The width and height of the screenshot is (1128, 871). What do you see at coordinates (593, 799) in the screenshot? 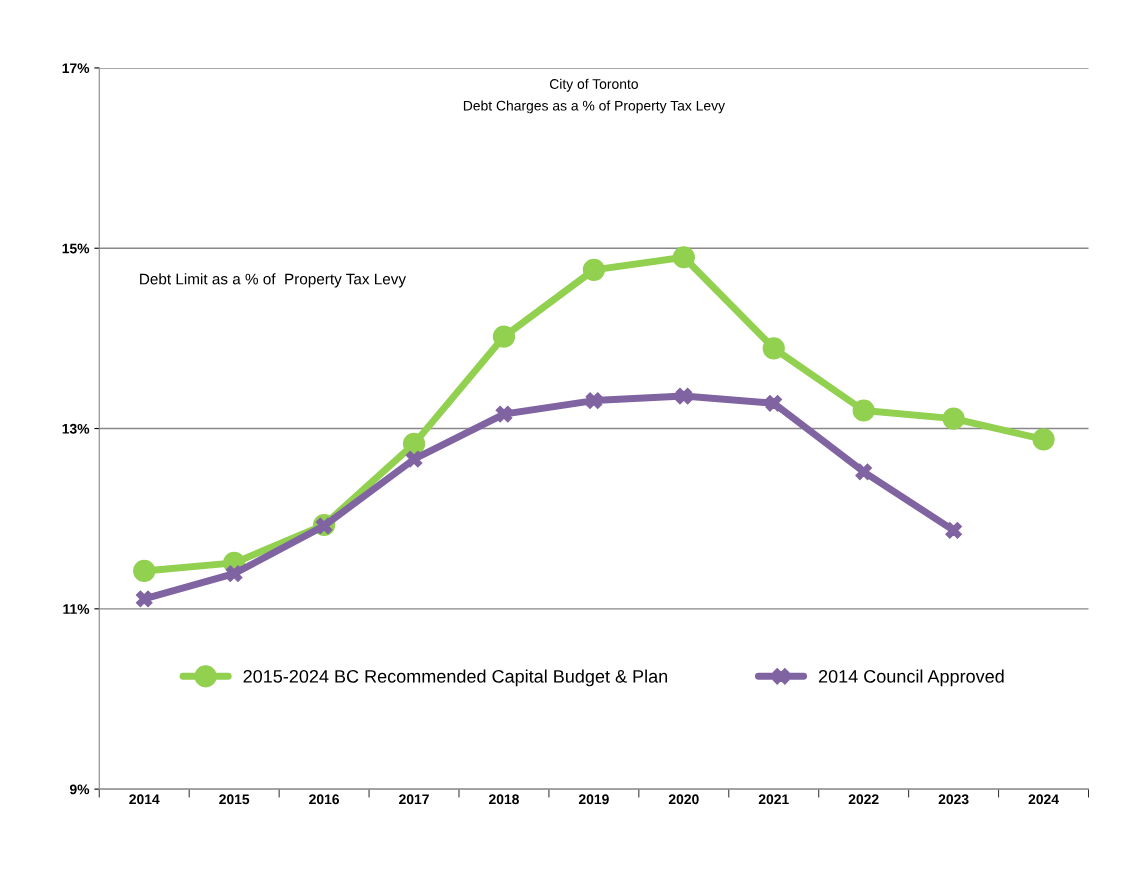
I see `x-tick-label: 2019` at bounding box center [593, 799].